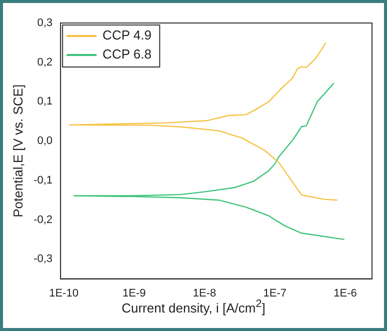  What do you see at coordinates (45, 102) in the screenshot?
I see `y-tick-label: 0,1` at bounding box center [45, 102].